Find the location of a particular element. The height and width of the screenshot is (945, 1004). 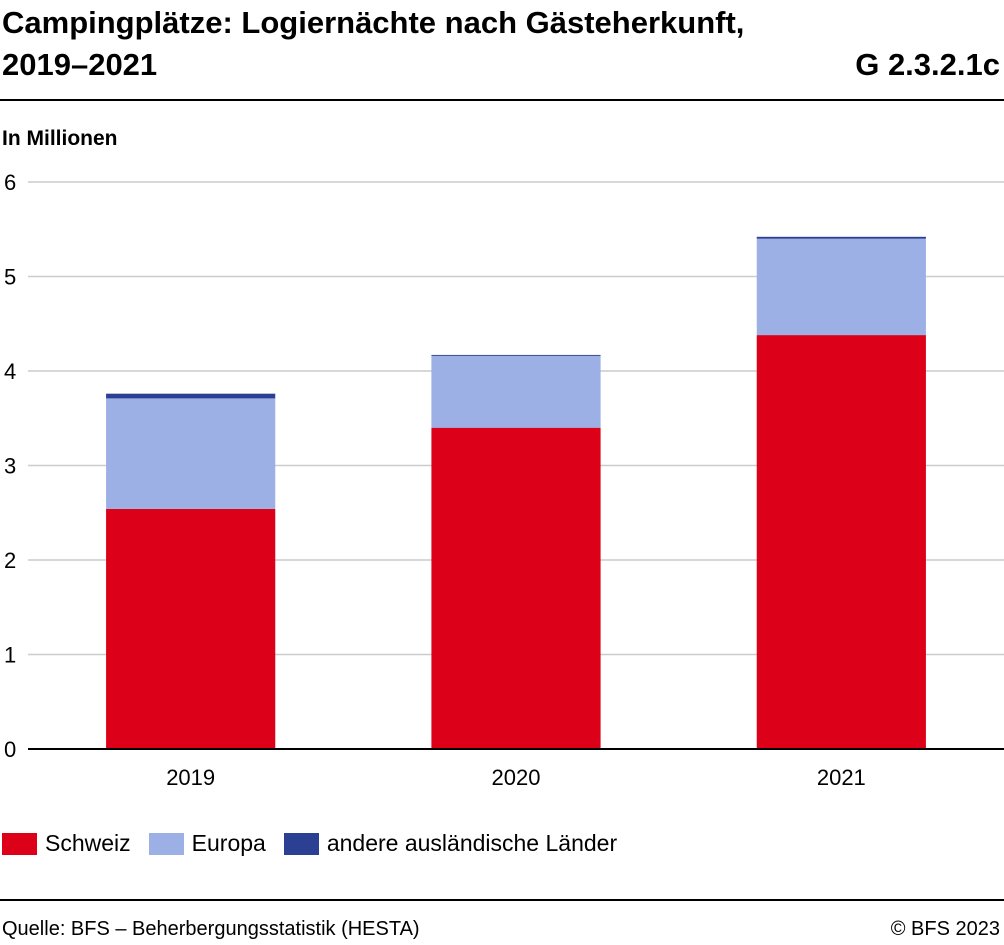

legend-label-andere: andere ausländische Länder is located at coordinates (472, 843).